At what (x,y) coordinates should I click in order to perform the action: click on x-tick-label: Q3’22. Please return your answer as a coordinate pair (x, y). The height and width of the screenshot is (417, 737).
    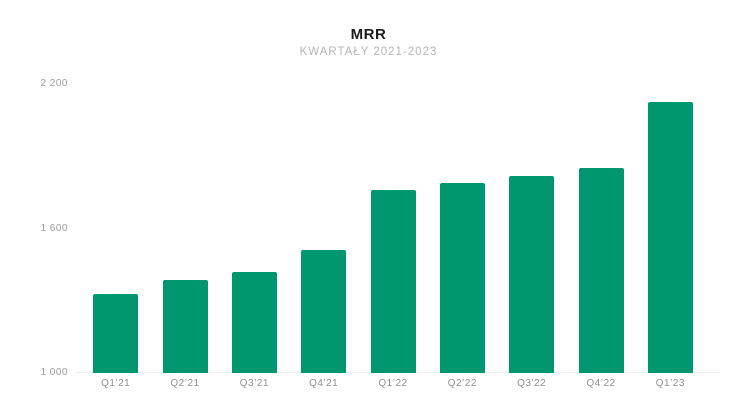
    Looking at the image, I should click on (532, 383).